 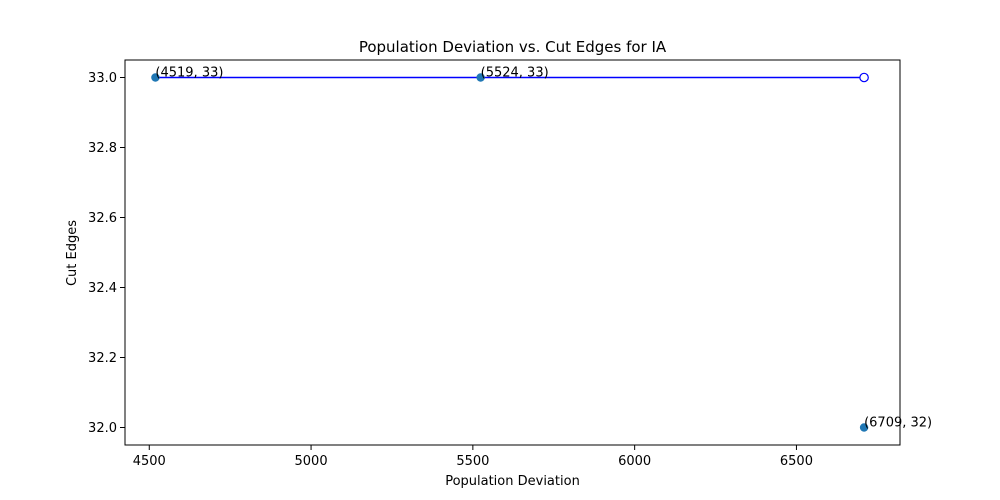 I want to click on y-axis-label: Cut Edges, so click(x=72, y=253).